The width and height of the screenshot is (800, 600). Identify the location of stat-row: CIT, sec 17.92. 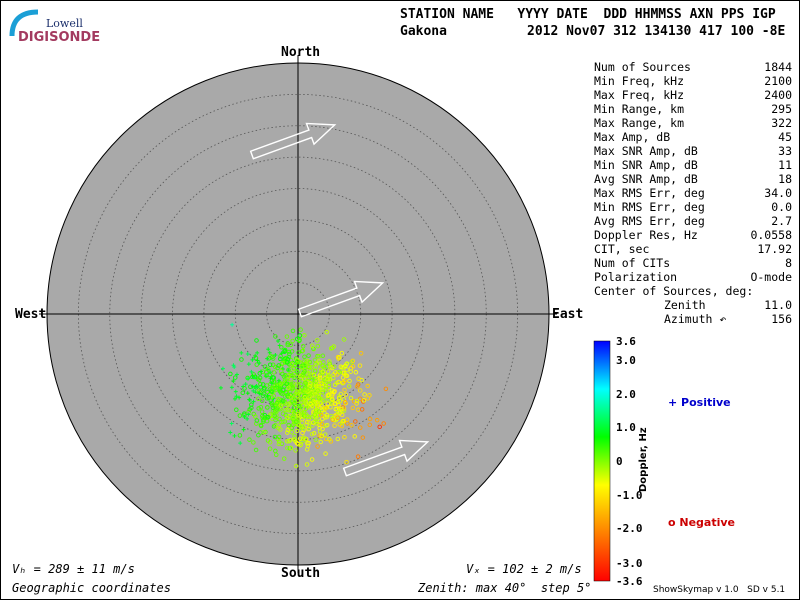
(693, 249).